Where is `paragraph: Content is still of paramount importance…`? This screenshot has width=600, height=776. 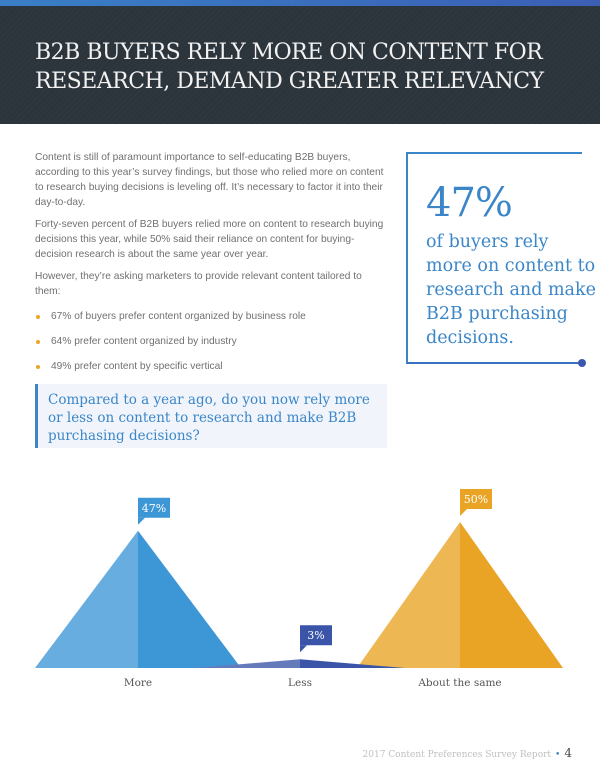 paragraph: Content is still of paramount importance… is located at coordinates (209, 180).